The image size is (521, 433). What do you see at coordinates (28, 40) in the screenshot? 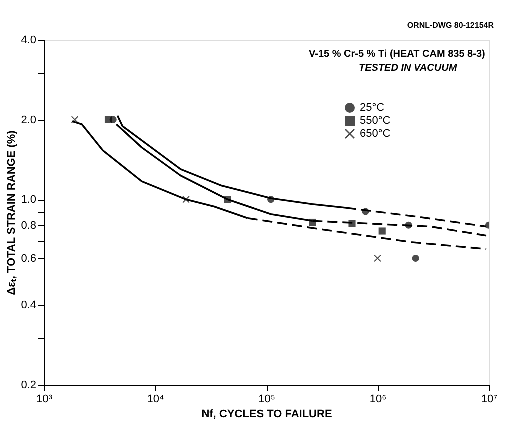
I see `y-tick-label: 4.0` at bounding box center [28, 40].